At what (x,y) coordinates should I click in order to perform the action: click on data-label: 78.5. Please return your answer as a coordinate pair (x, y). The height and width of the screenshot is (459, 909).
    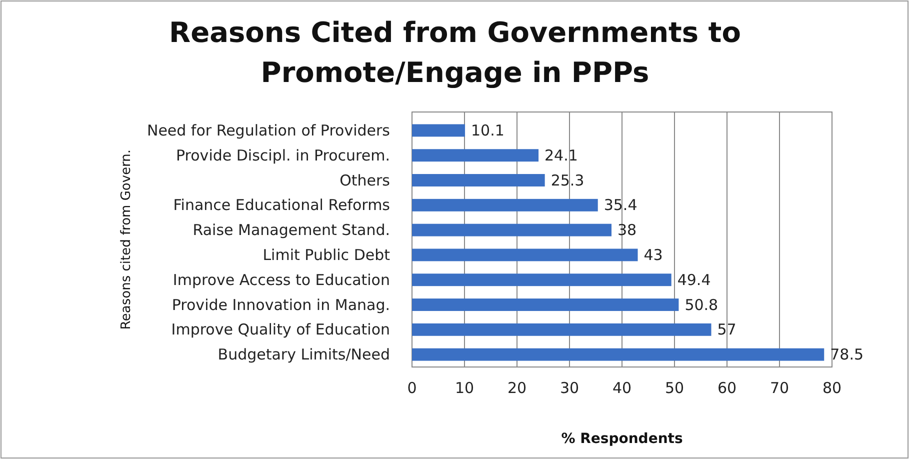
    Looking at the image, I should click on (847, 355).